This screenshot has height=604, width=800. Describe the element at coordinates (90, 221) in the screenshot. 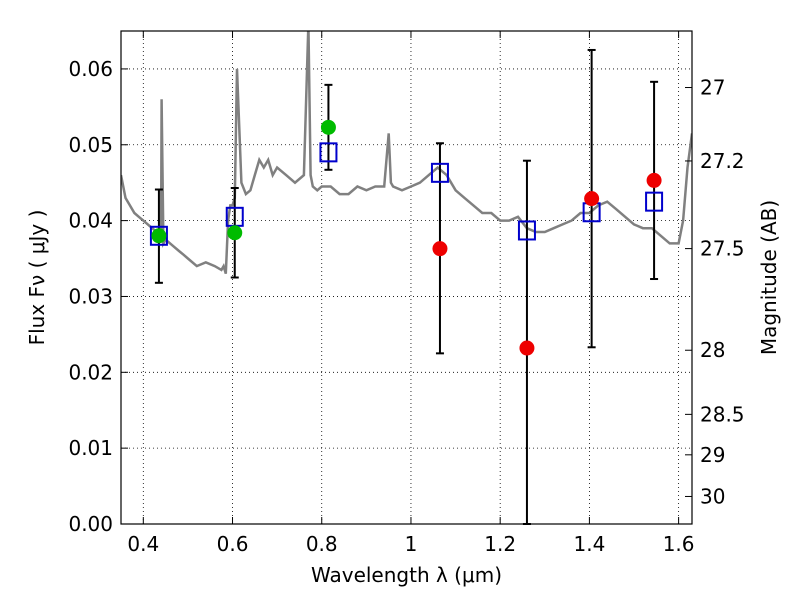

I see `y-tick-label: 0.04` at that location.